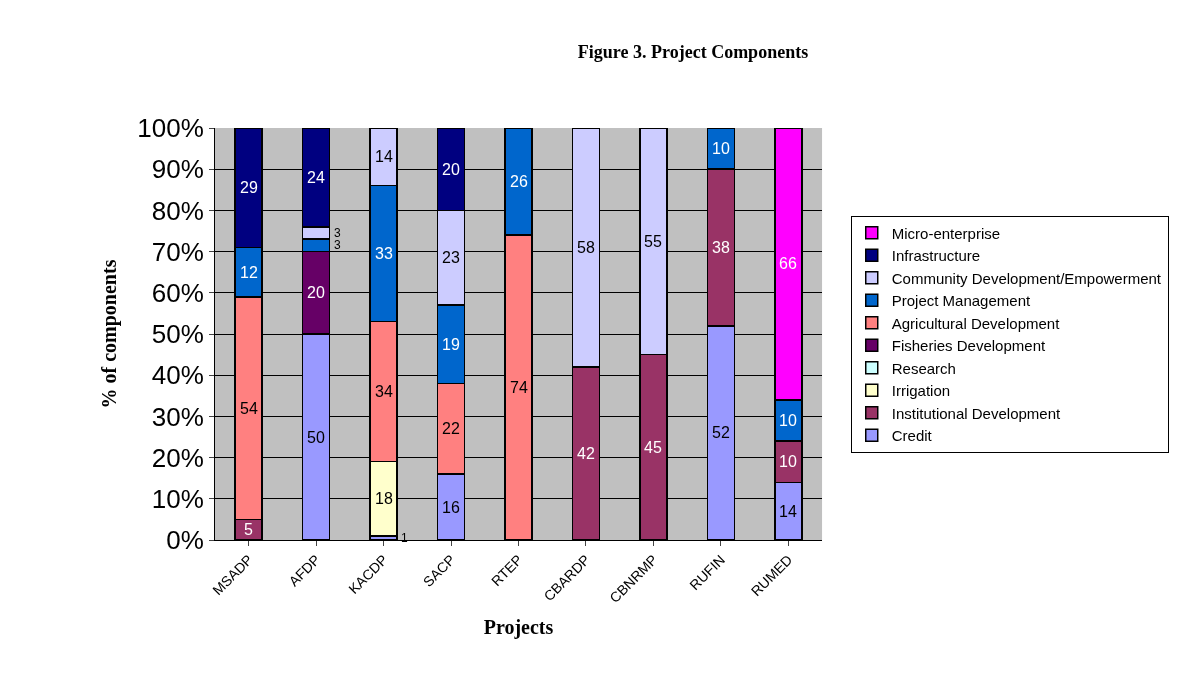  What do you see at coordinates (177, 251) in the screenshot?
I see `y-tick-label: 70%` at bounding box center [177, 251].